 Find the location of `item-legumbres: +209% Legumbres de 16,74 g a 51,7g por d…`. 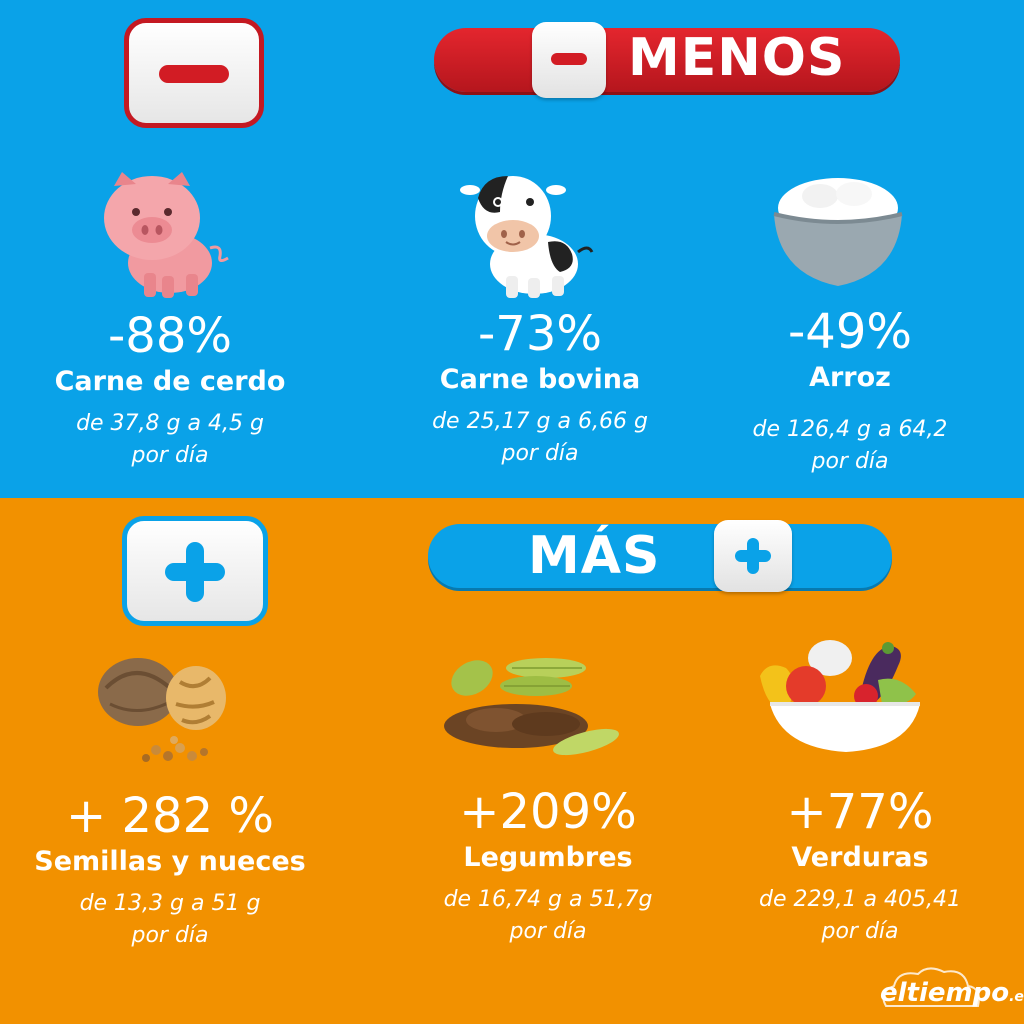

item-legumbres: +209% Legumbres de 16,74 g a 51,7g por d… is located at coordinates (548, 868).